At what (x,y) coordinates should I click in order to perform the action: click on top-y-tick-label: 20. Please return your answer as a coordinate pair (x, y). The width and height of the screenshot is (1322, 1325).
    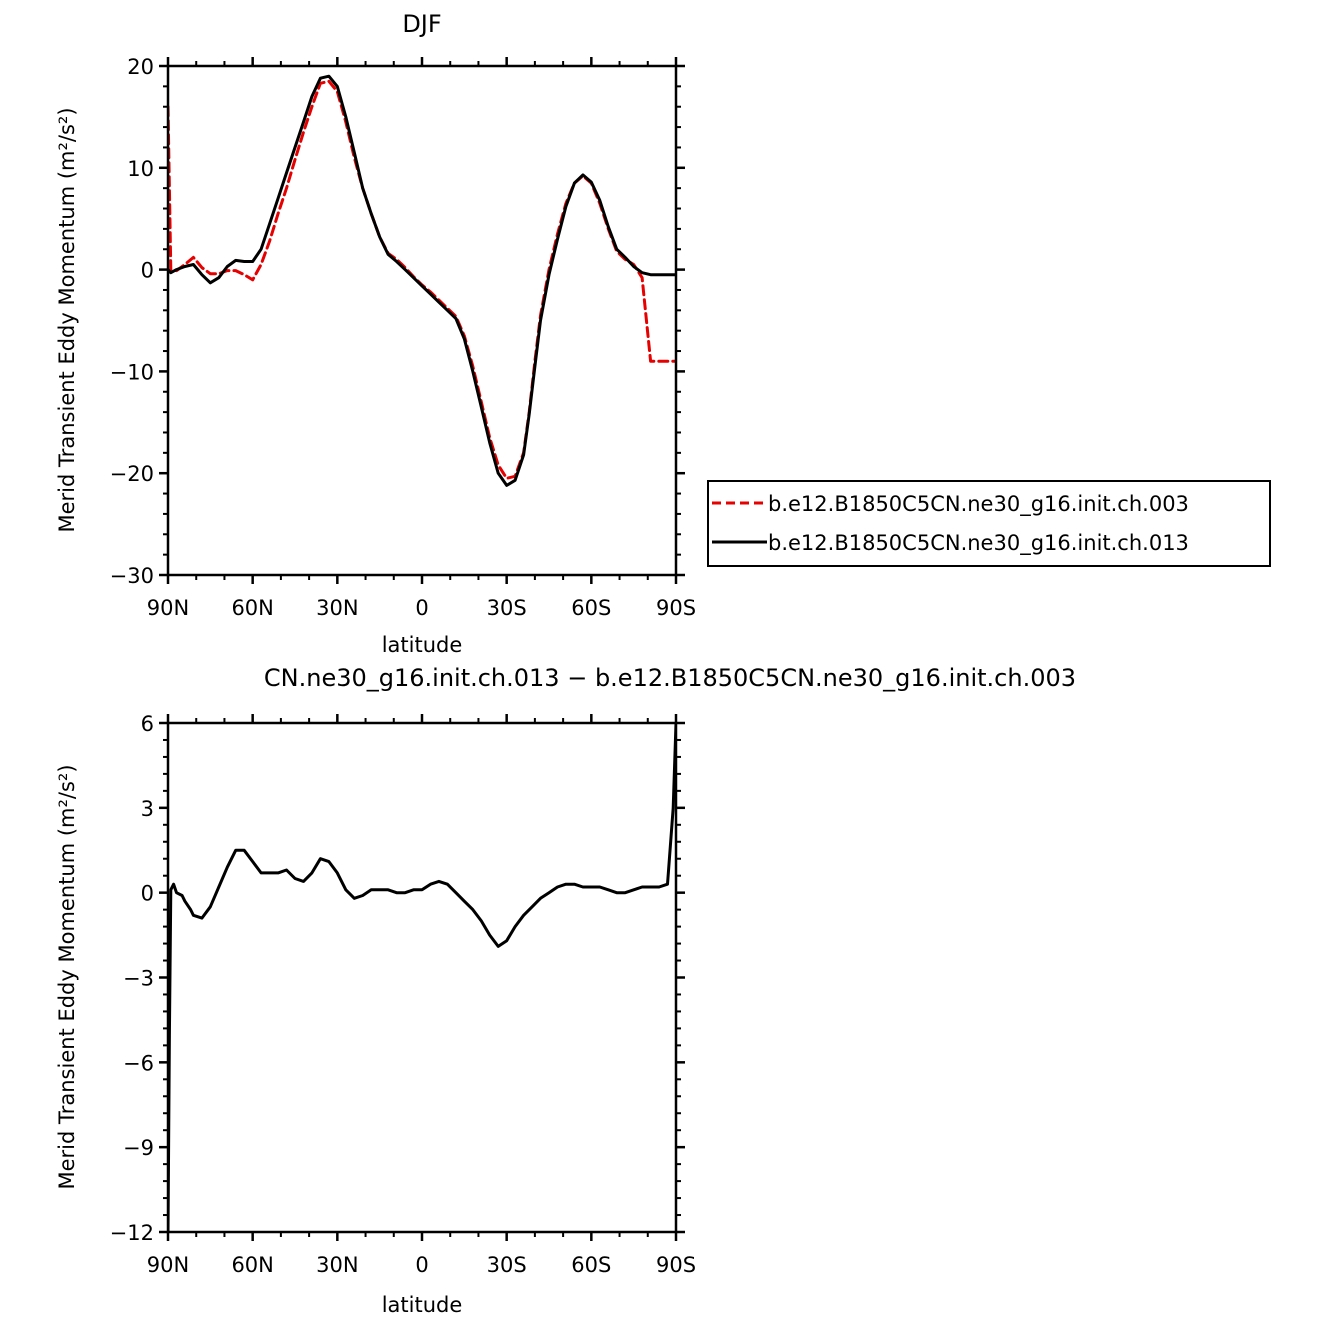
    Looking at the image, I should click on (140, 67).